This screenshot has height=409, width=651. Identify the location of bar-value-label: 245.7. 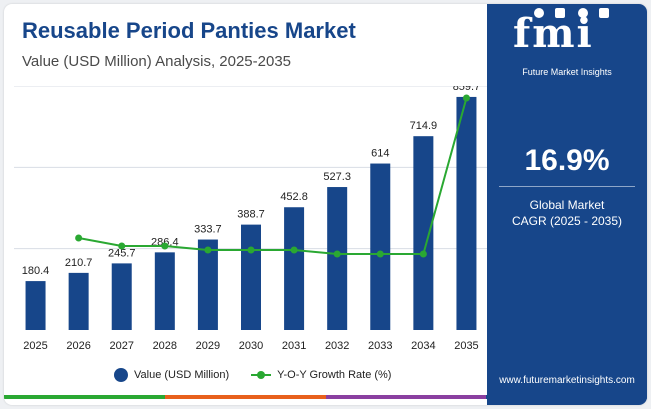
(122, 253).